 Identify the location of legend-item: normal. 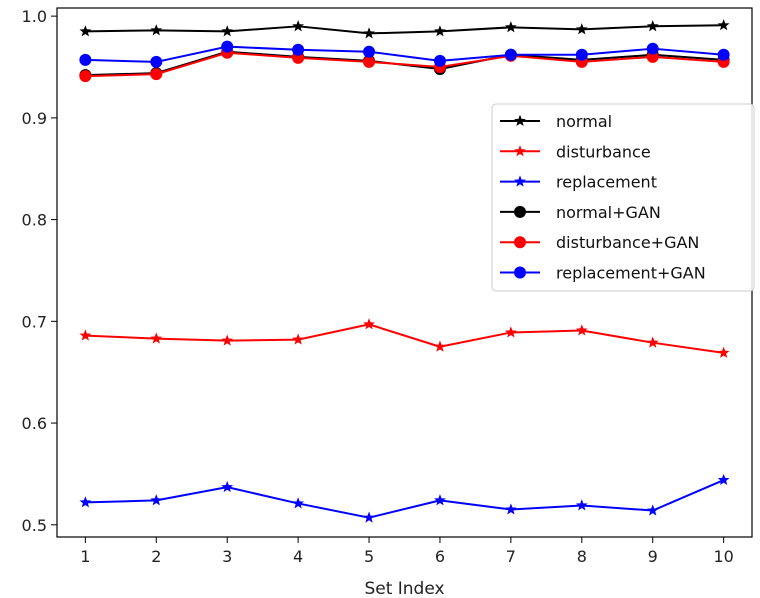
(556, 121).